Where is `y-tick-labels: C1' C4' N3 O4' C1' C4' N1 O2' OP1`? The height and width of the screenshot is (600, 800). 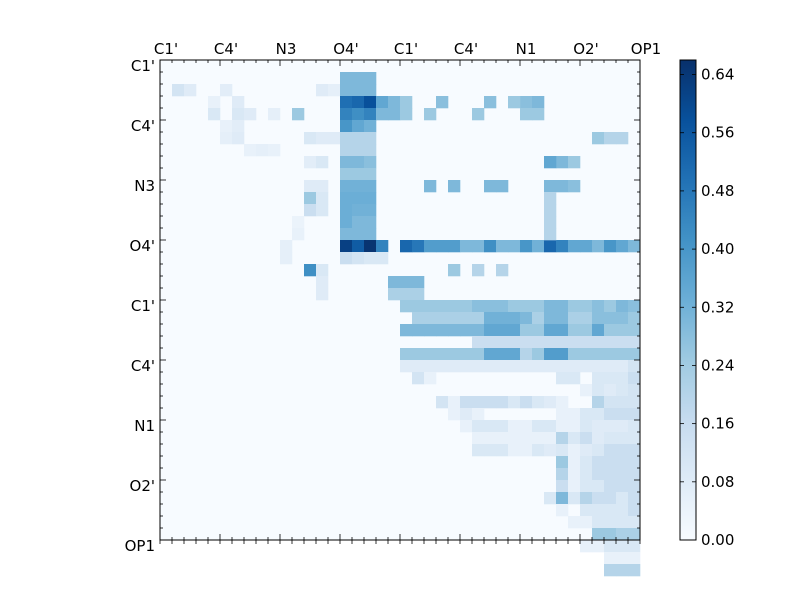
y-tick-labels: C1' C4' N3 O4' C1' C4' N1 O2' OP1 is located at coordinates (140, 306).